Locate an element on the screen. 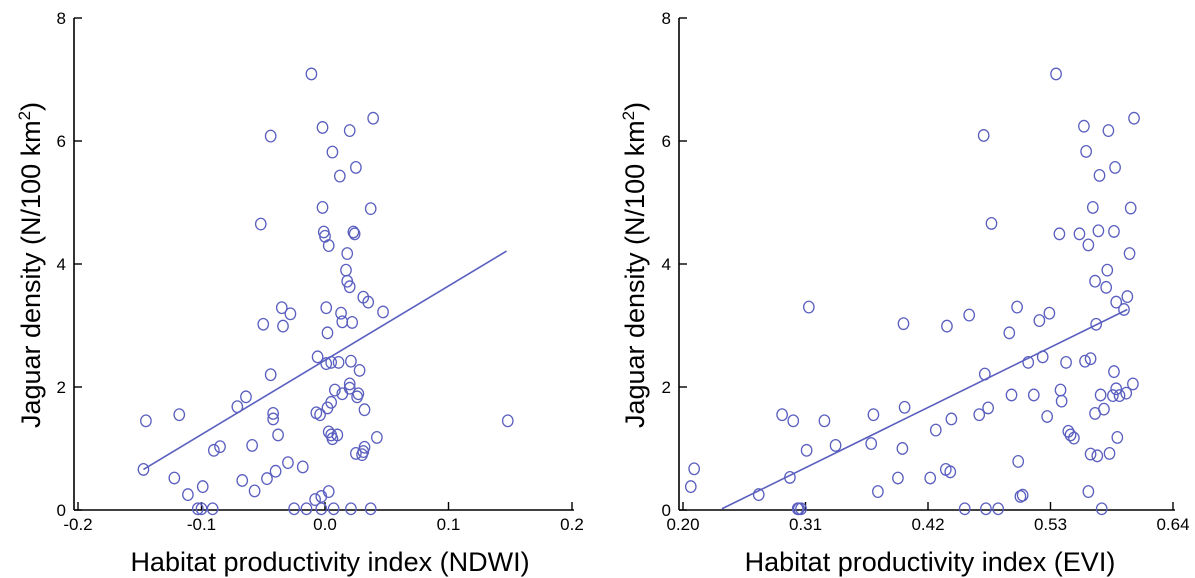 The width and height of the screenshot is (1195, 578). x-tick-label: 0.2 is located at coordinates (572, 524).